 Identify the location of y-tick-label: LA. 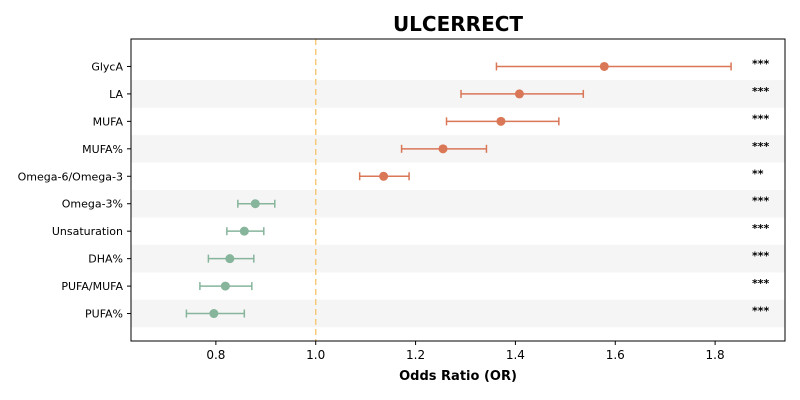
(116, 94).